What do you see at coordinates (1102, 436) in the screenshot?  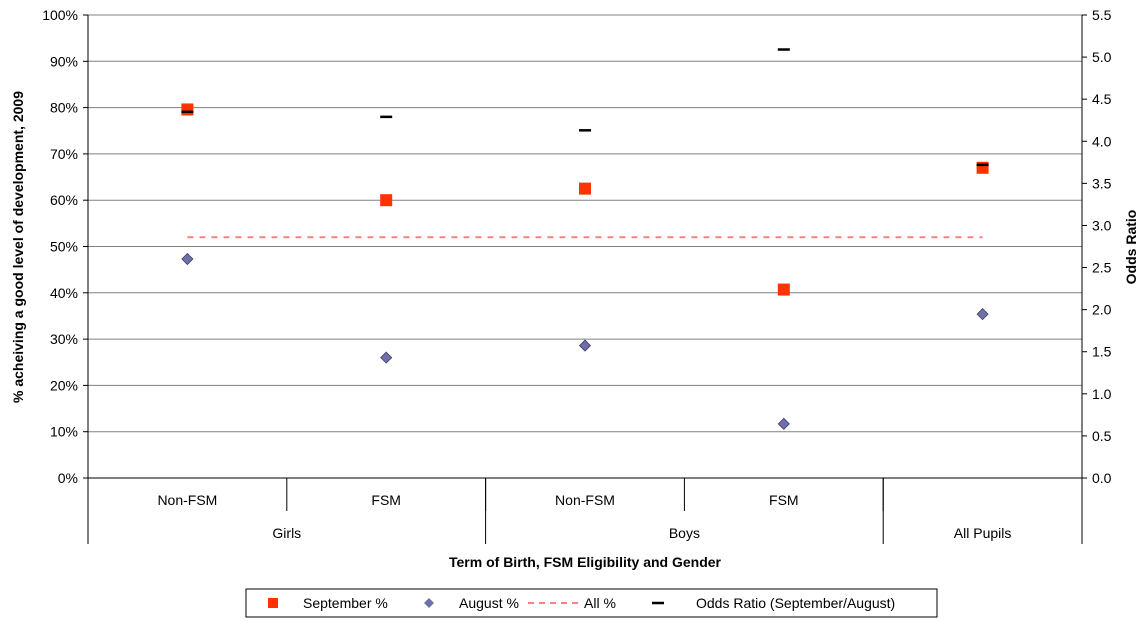 I see `y2-tick-label: 0.5` at bounding box center [1102, 436].